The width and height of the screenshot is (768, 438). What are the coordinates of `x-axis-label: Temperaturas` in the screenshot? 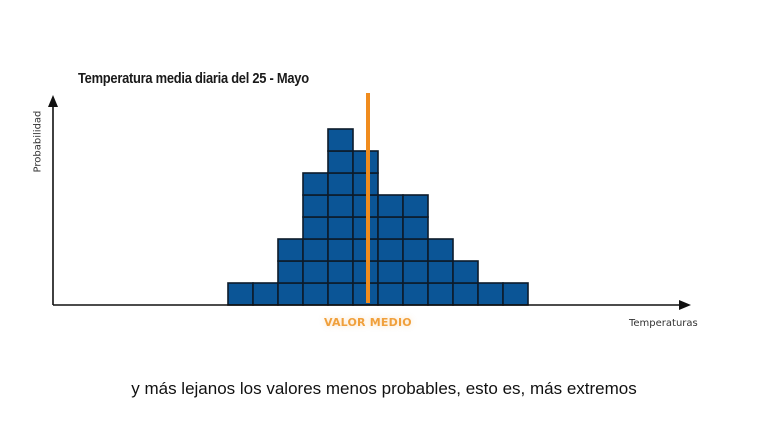 It's located at (663, 323).